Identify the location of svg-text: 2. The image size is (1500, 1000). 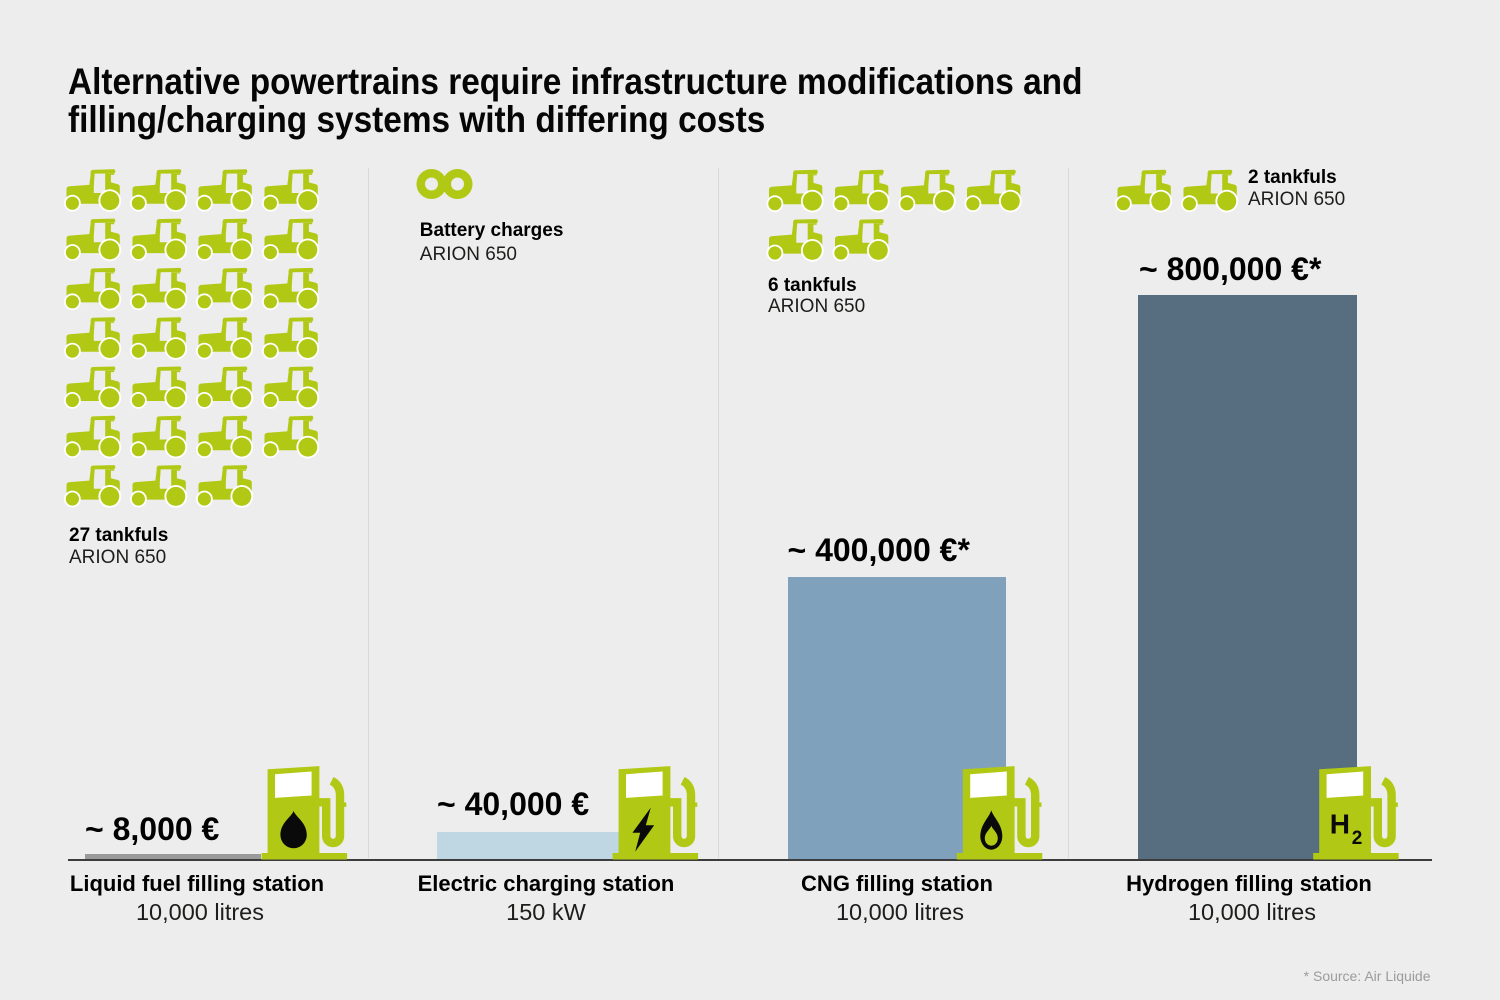
(1357, 838).